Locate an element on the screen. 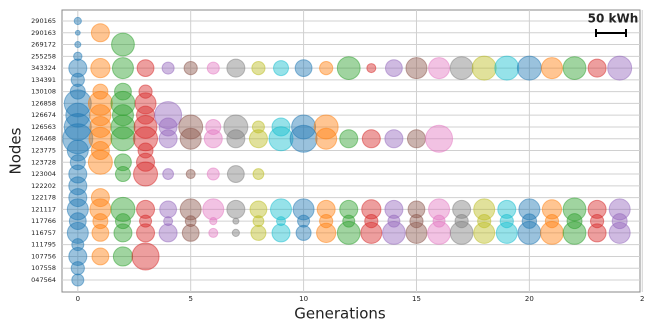 The image size is (645, 327). y-tick-label: 126858 is located at coordinates (43, 103).